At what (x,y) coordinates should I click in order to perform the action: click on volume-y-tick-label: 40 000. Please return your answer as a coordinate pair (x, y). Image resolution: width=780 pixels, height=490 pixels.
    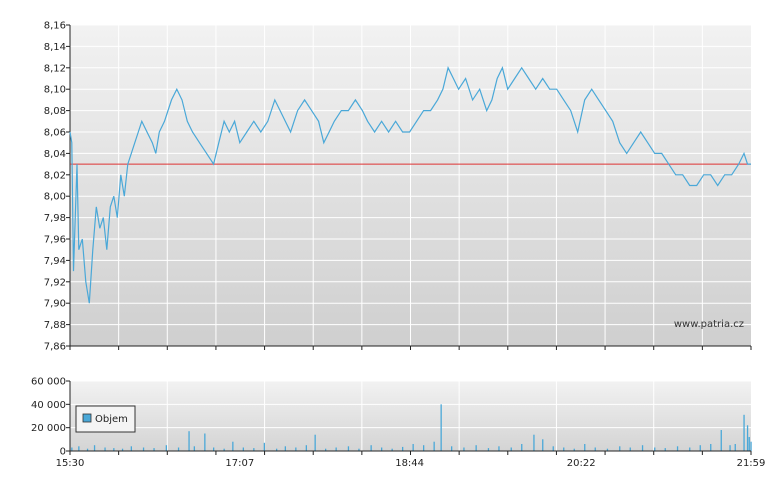
    Looking at the image, I should click on (48, 405).